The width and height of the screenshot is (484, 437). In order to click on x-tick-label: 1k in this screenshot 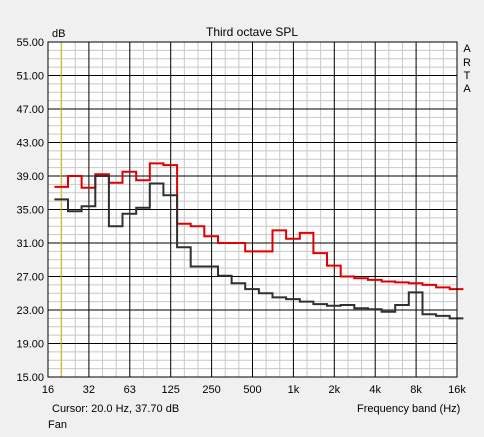, I will do `click(294, 390)`.